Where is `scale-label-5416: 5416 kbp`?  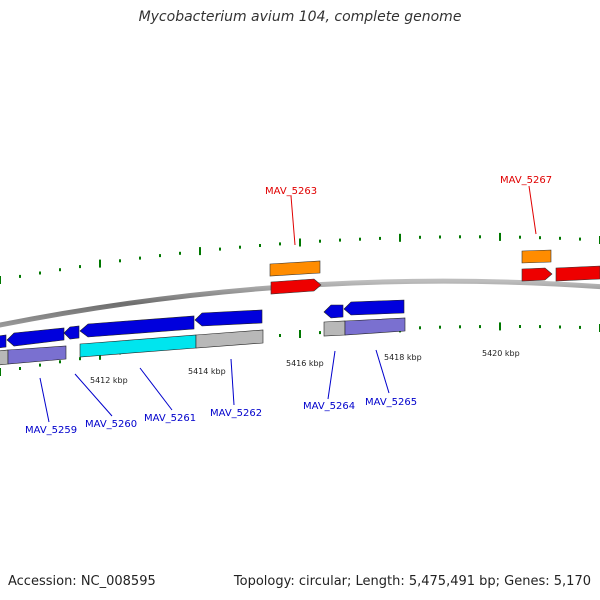 scale-label-5416: 5416 kbp is located at coordinates (305, 363).